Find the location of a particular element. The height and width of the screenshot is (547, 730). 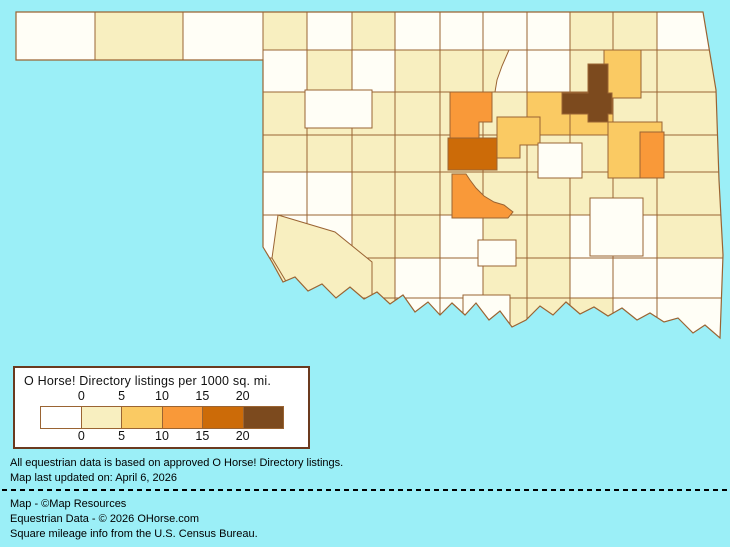

footer-updated-note: Map last updated on: April 6, 2026 is located at coordinates (93, 478).